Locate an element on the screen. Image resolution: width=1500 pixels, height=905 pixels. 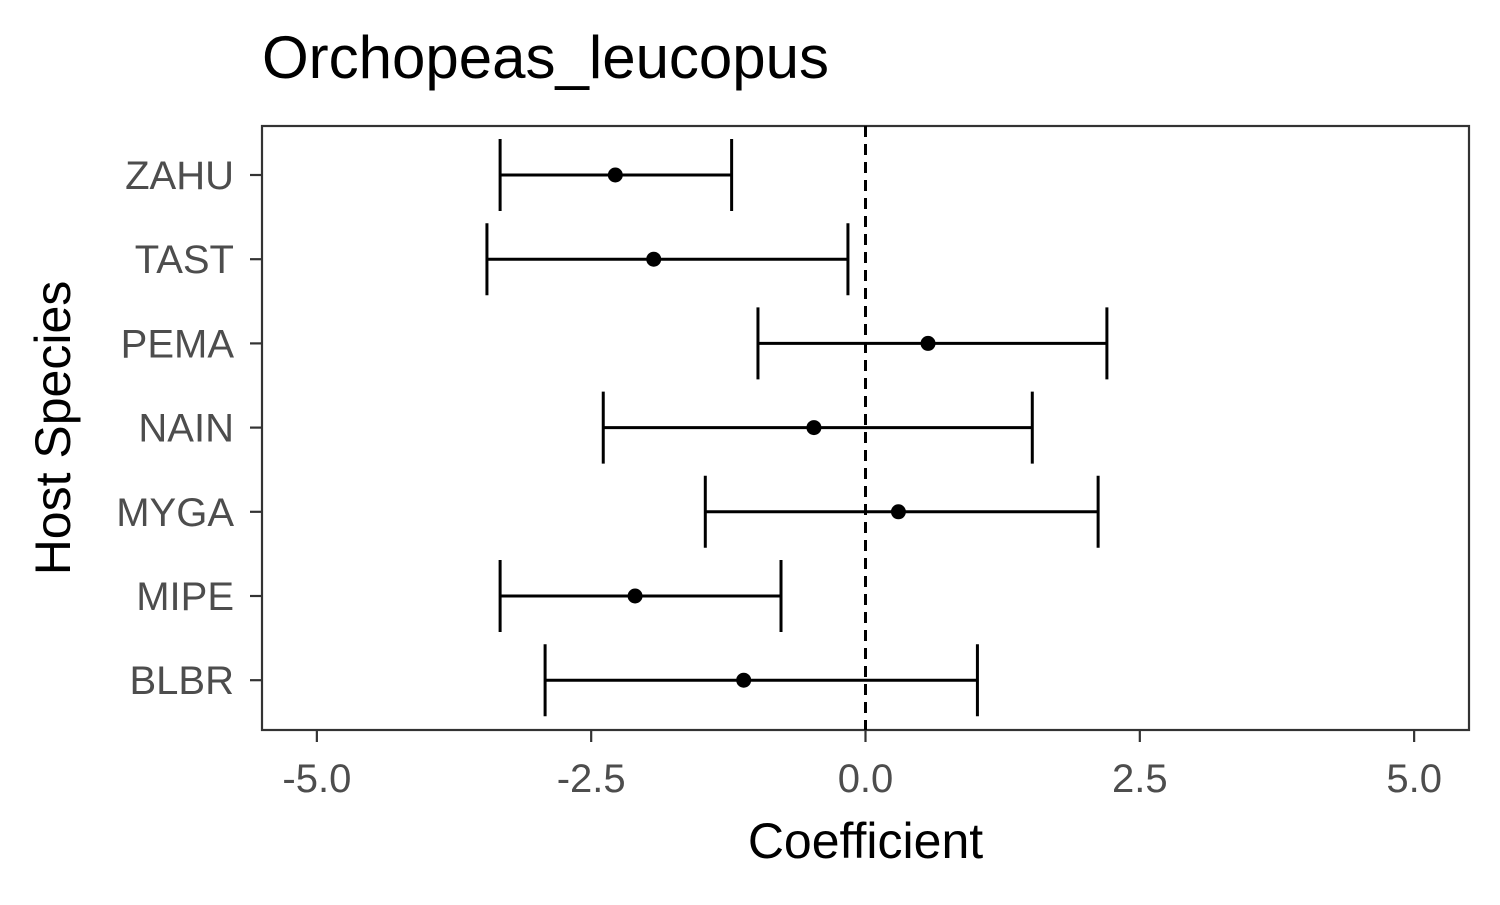
y-axis-title: Host Species is located at coordinates (53, 428).